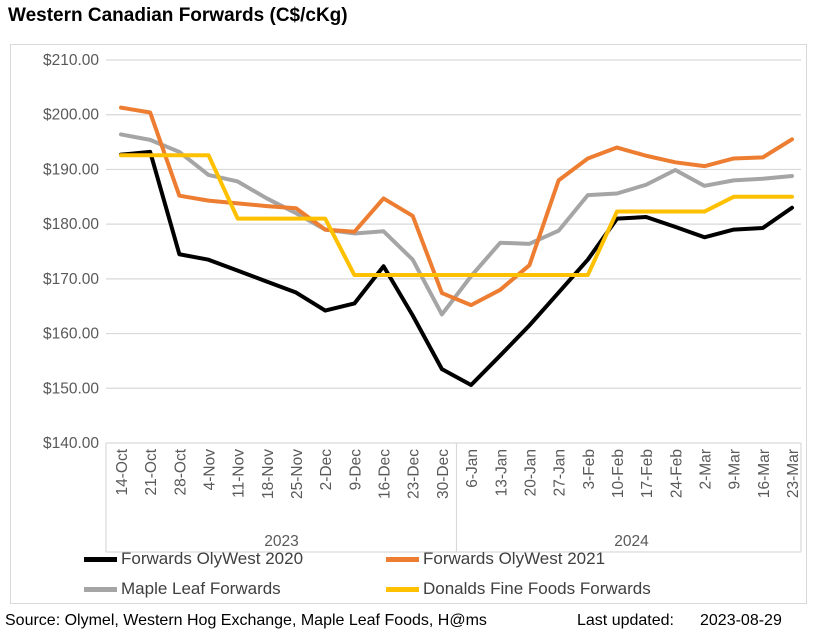  Describe the element at coordinates (71, 388) in the screenshot. I see `y-tick-label: $150.00` at that location.